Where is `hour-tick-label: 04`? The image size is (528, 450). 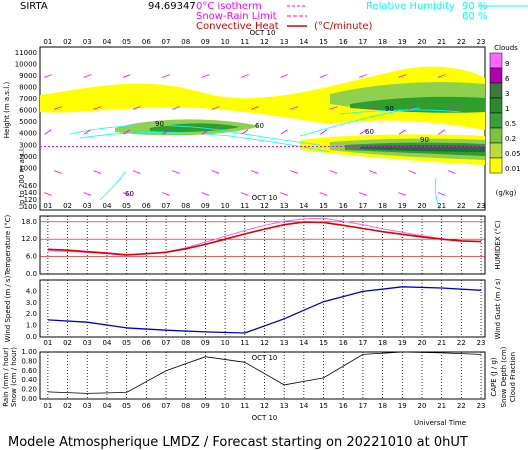
hour-tick-label: 04 is located at coordinates (106, 343).